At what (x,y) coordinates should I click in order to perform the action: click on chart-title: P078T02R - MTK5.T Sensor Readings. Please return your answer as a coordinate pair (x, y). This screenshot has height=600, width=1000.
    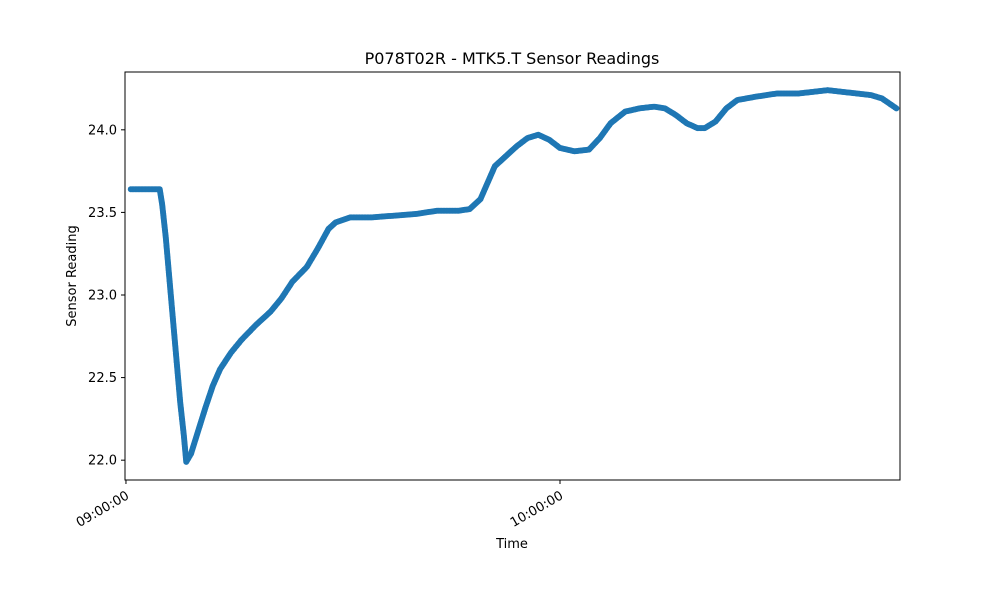
    Looking at the image, I should click on (512, 58).